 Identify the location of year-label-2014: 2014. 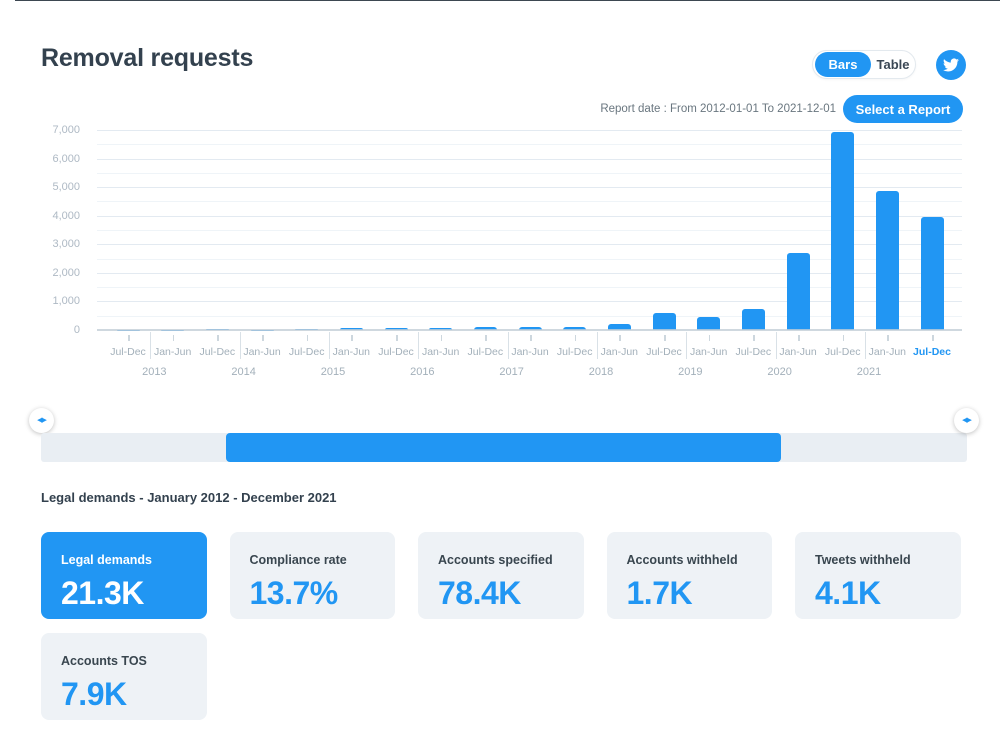
(243, 372).